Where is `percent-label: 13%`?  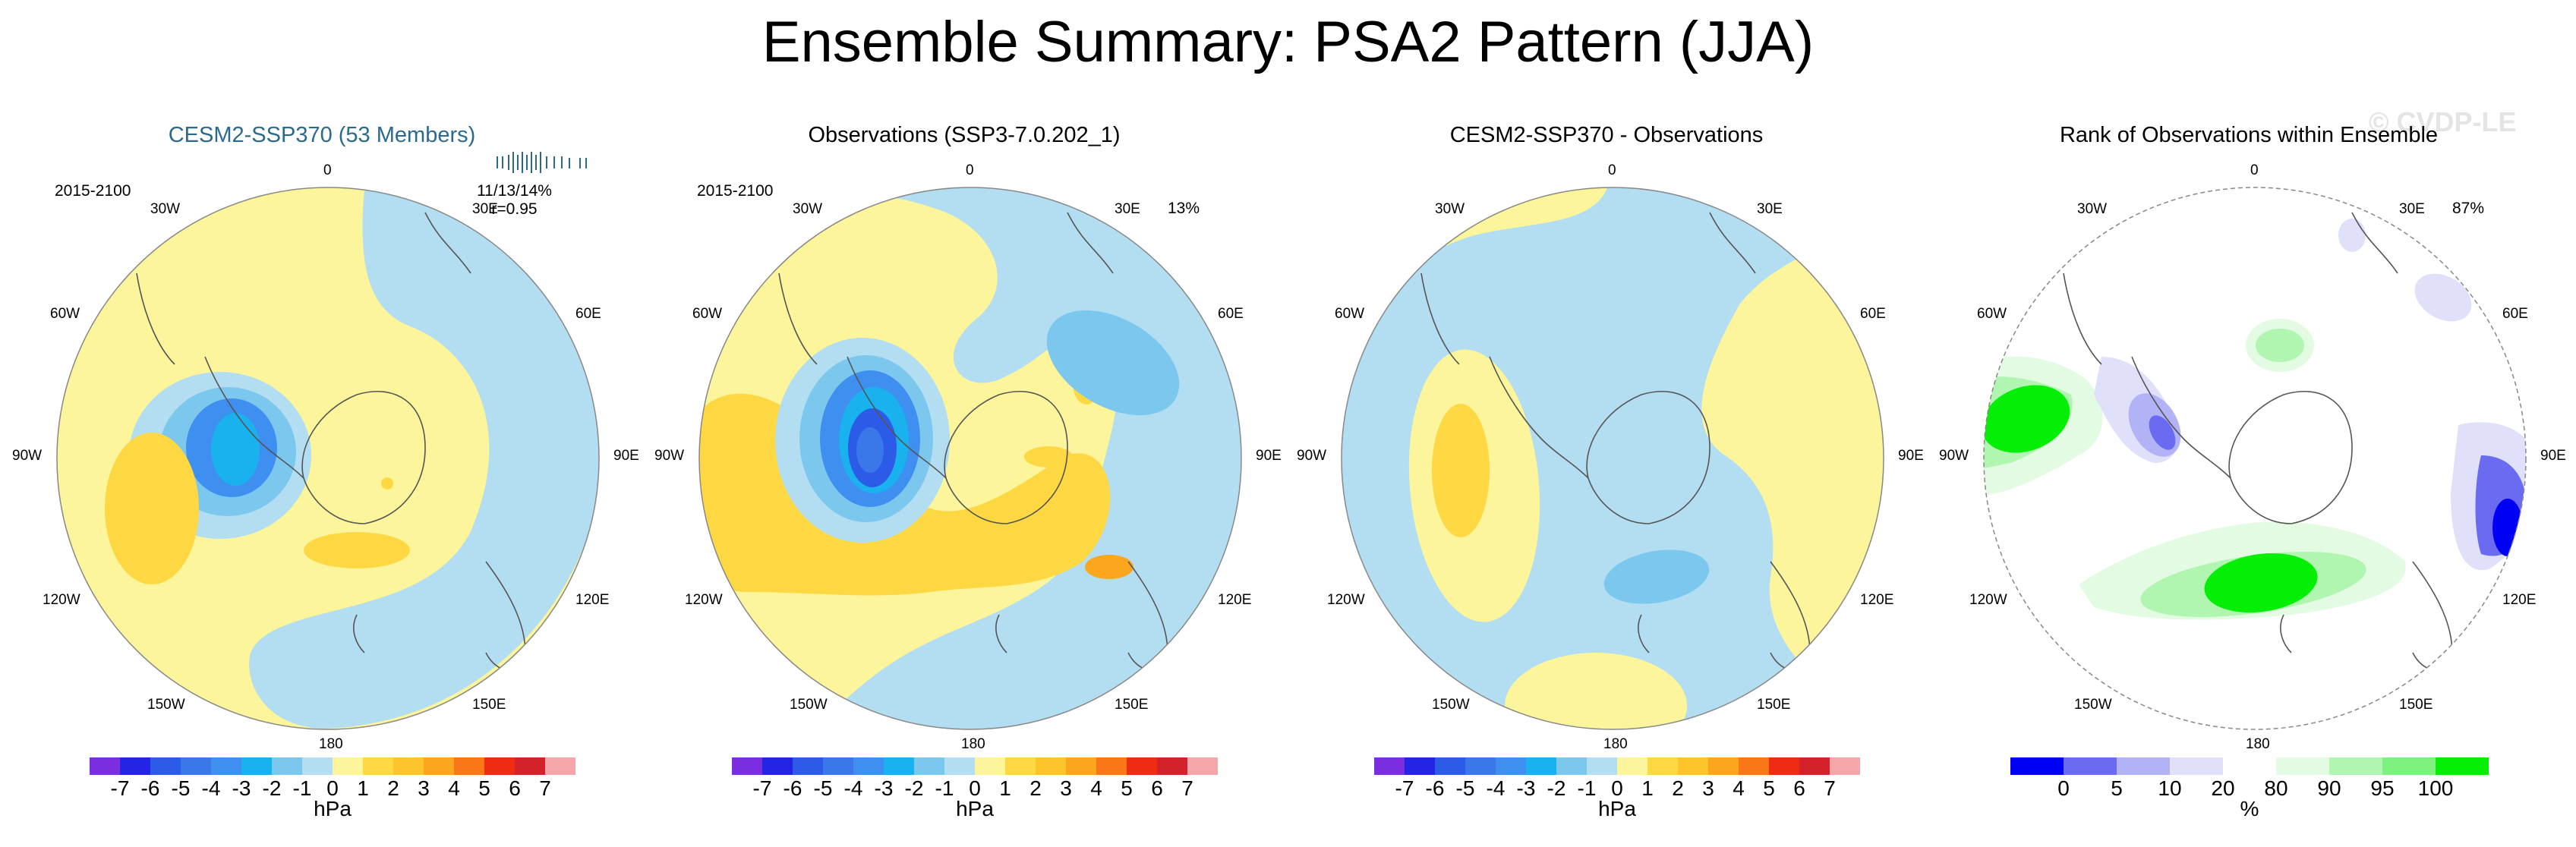
percent-label: 13% is located at coordinates (1184, 208).